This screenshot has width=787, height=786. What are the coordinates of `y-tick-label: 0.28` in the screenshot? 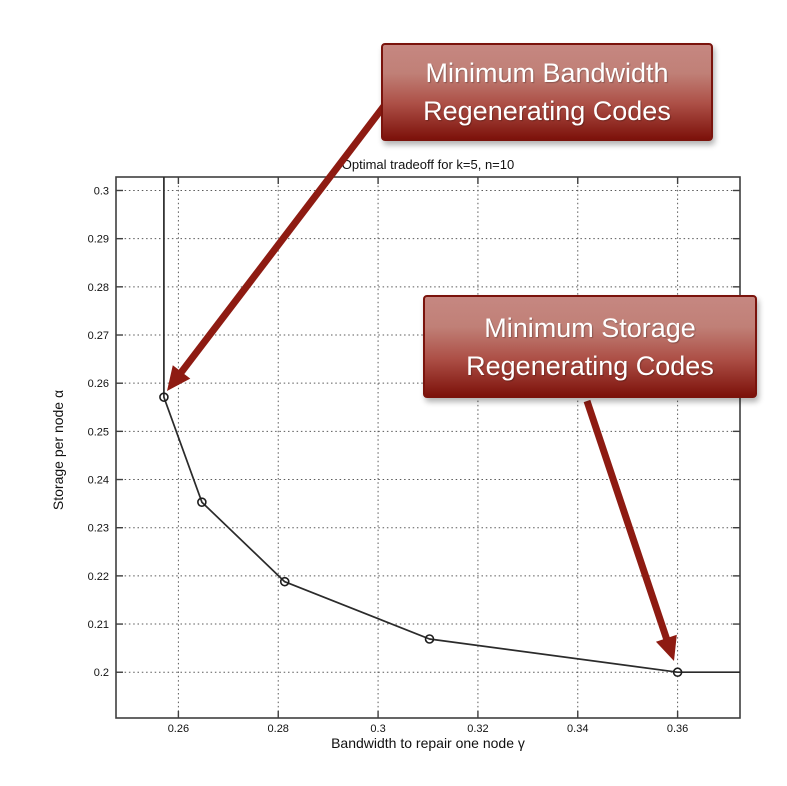 It's located at (98, 288).